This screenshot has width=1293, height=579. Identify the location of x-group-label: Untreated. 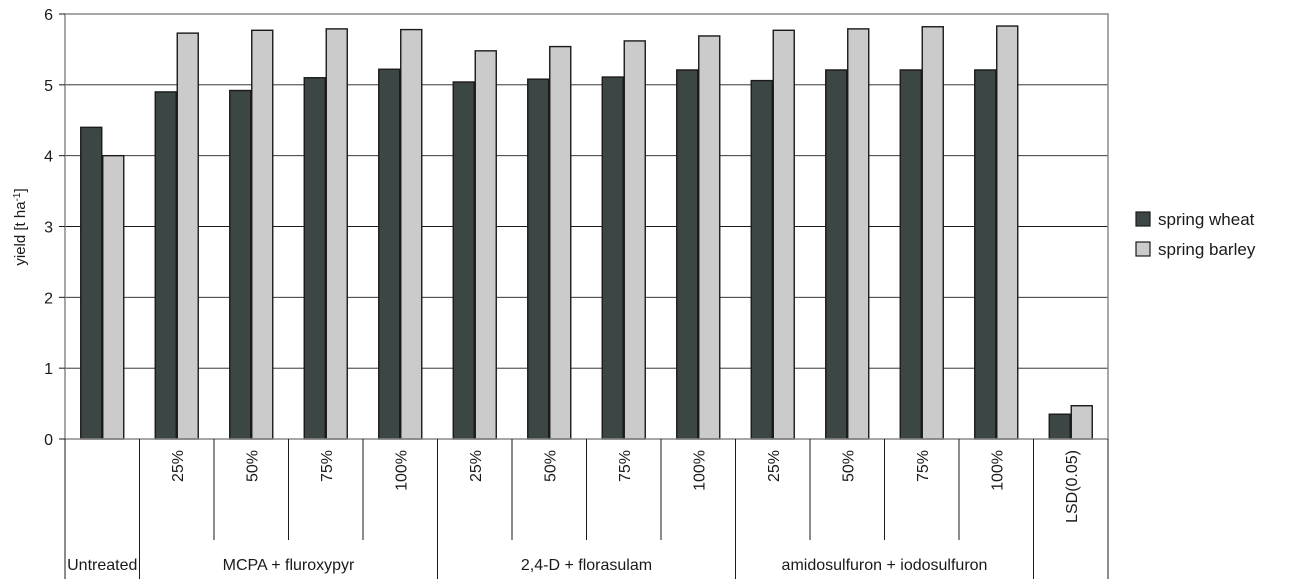
(102, 565).